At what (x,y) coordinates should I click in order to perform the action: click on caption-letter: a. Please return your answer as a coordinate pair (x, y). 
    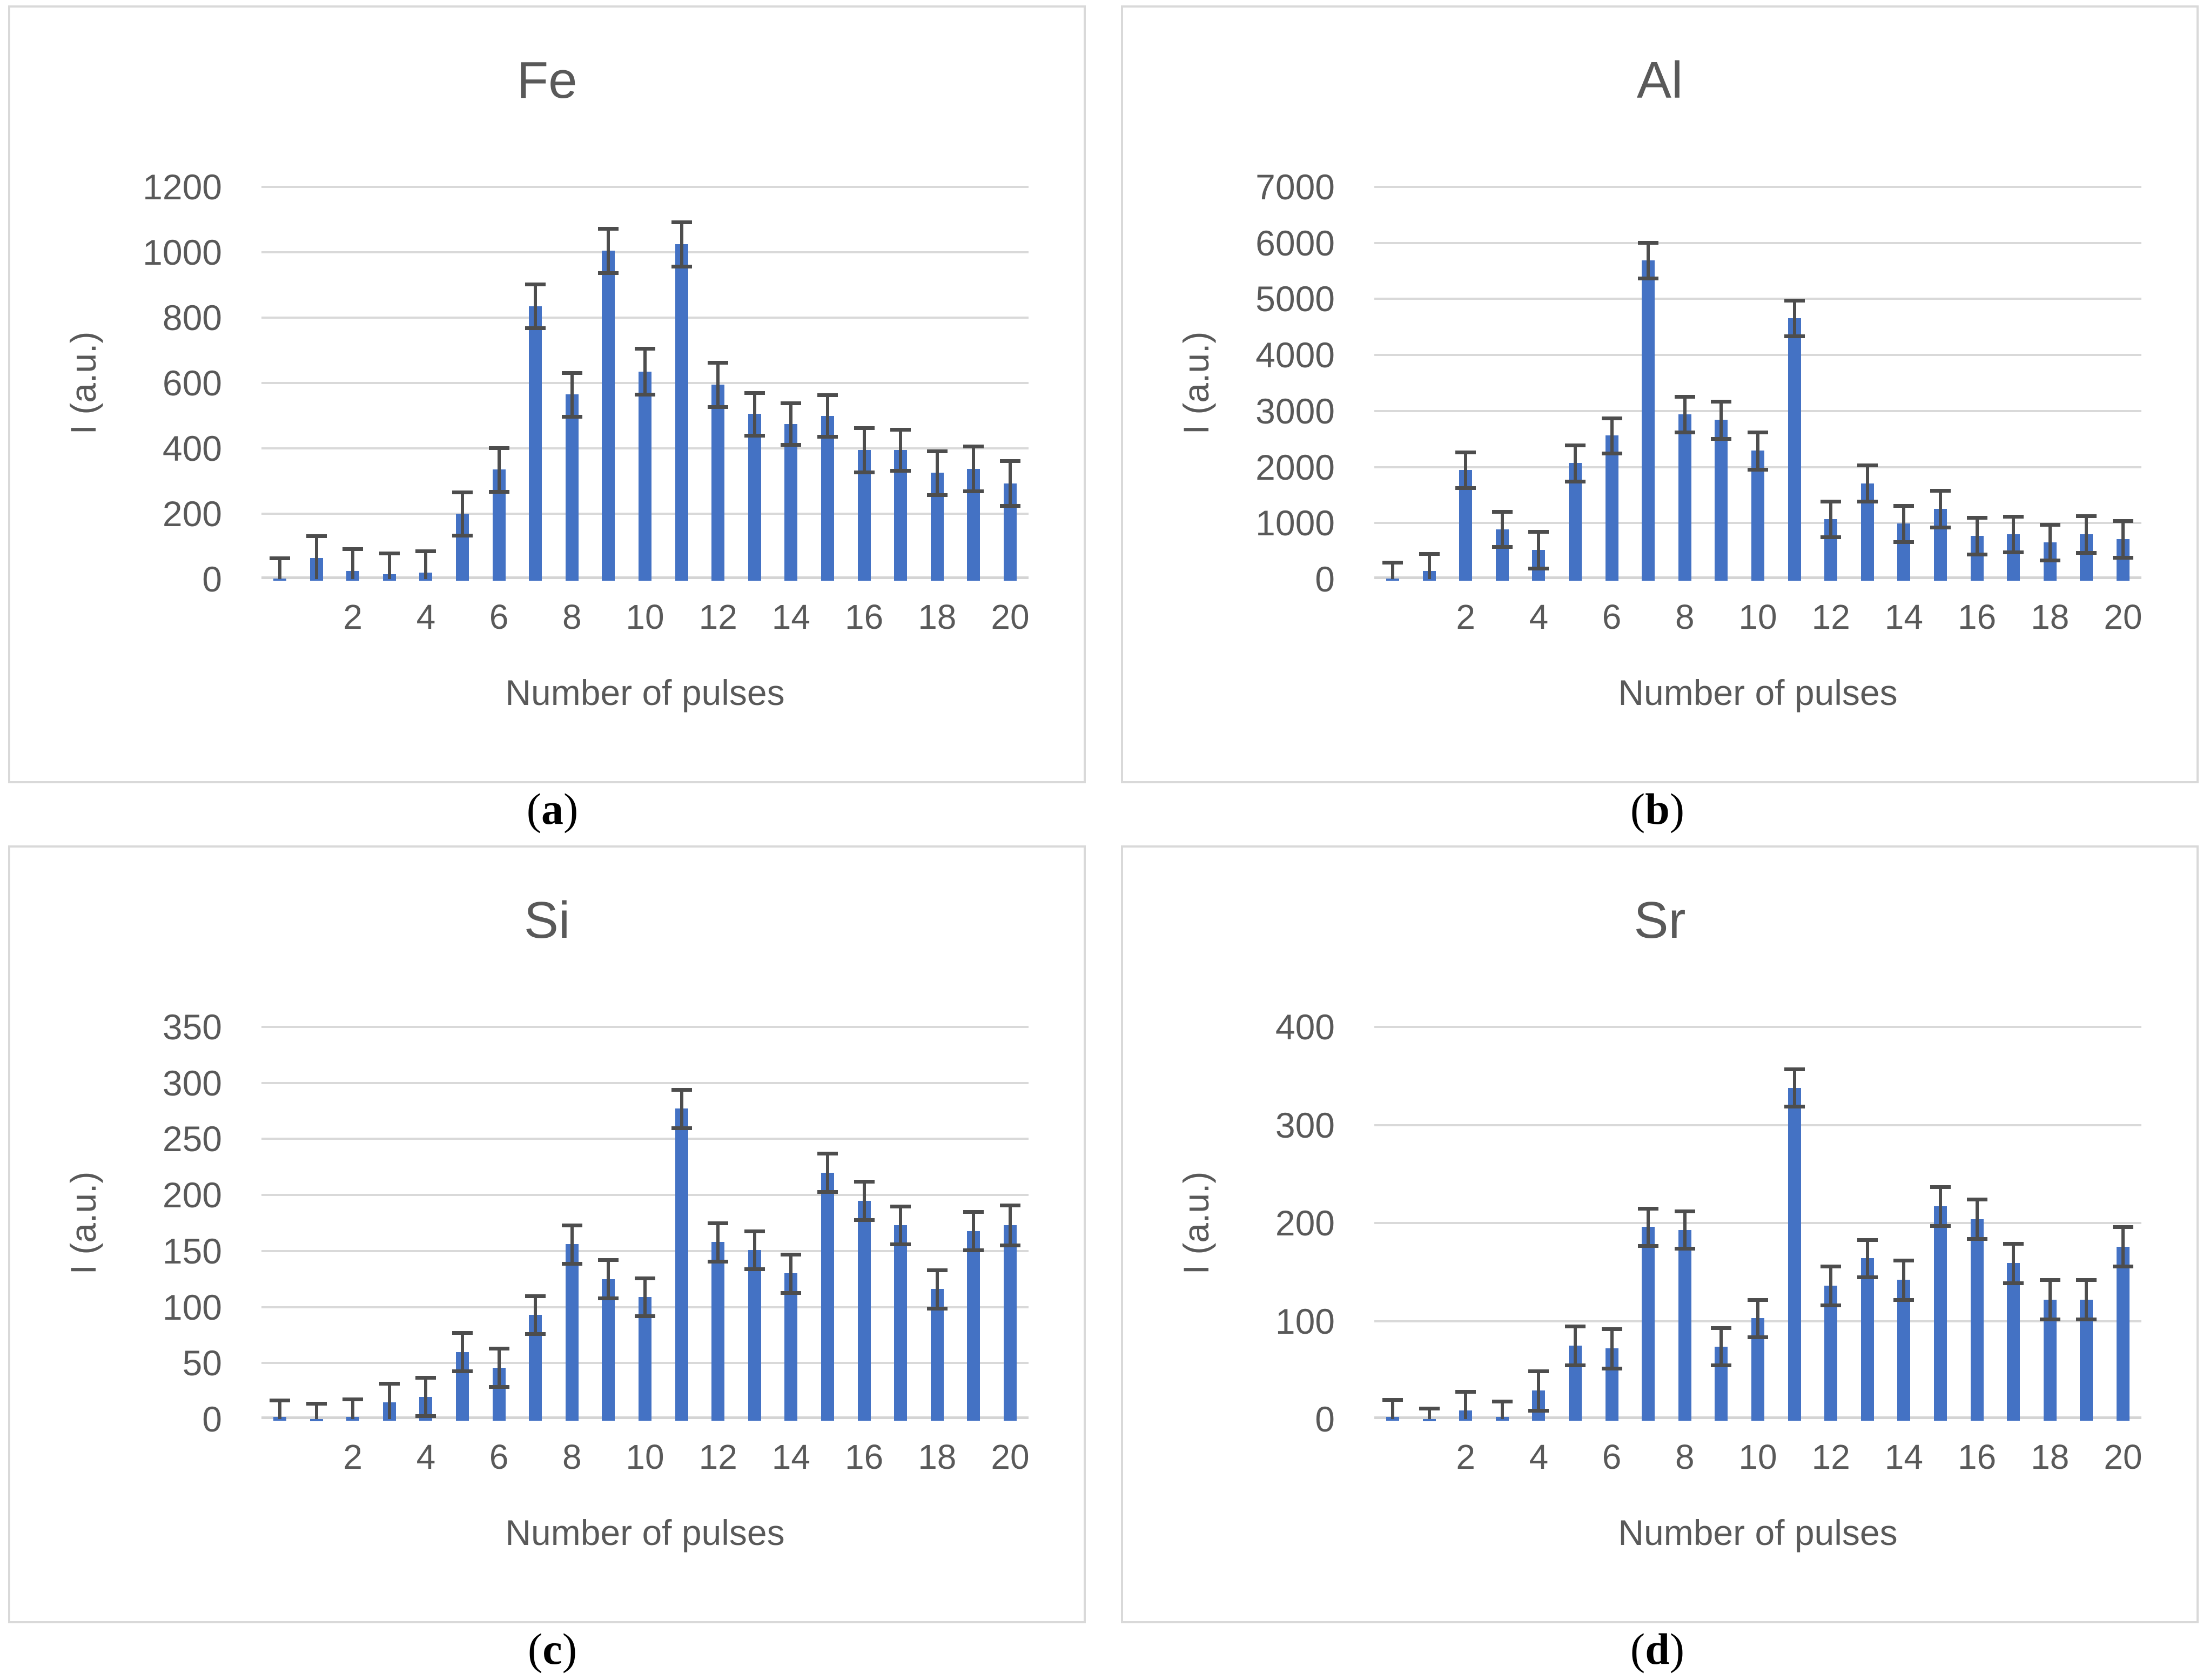
    Looking at the image, I should click on (552, 809).